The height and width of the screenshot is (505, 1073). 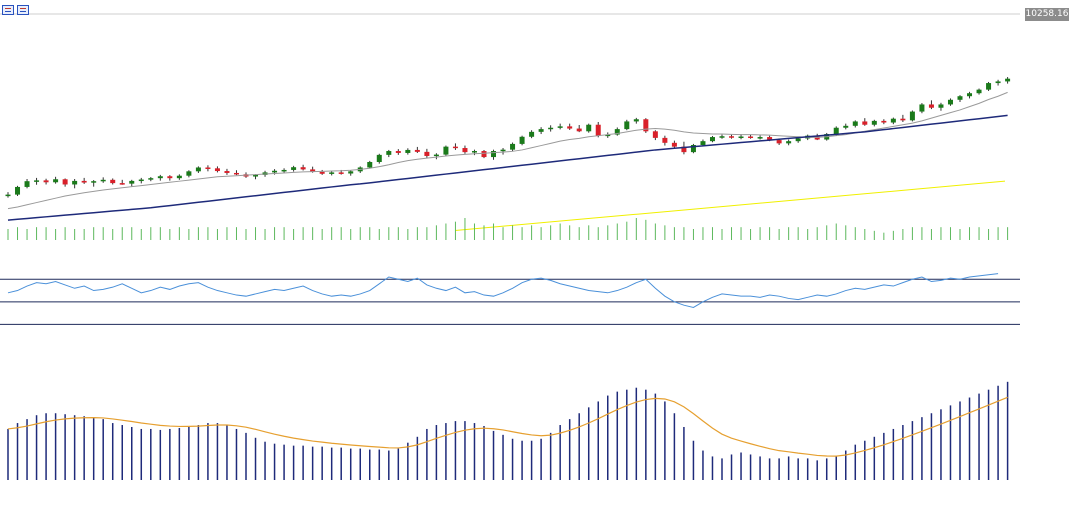 I want to click on chart-toolbar, so click(x=15, y=10).